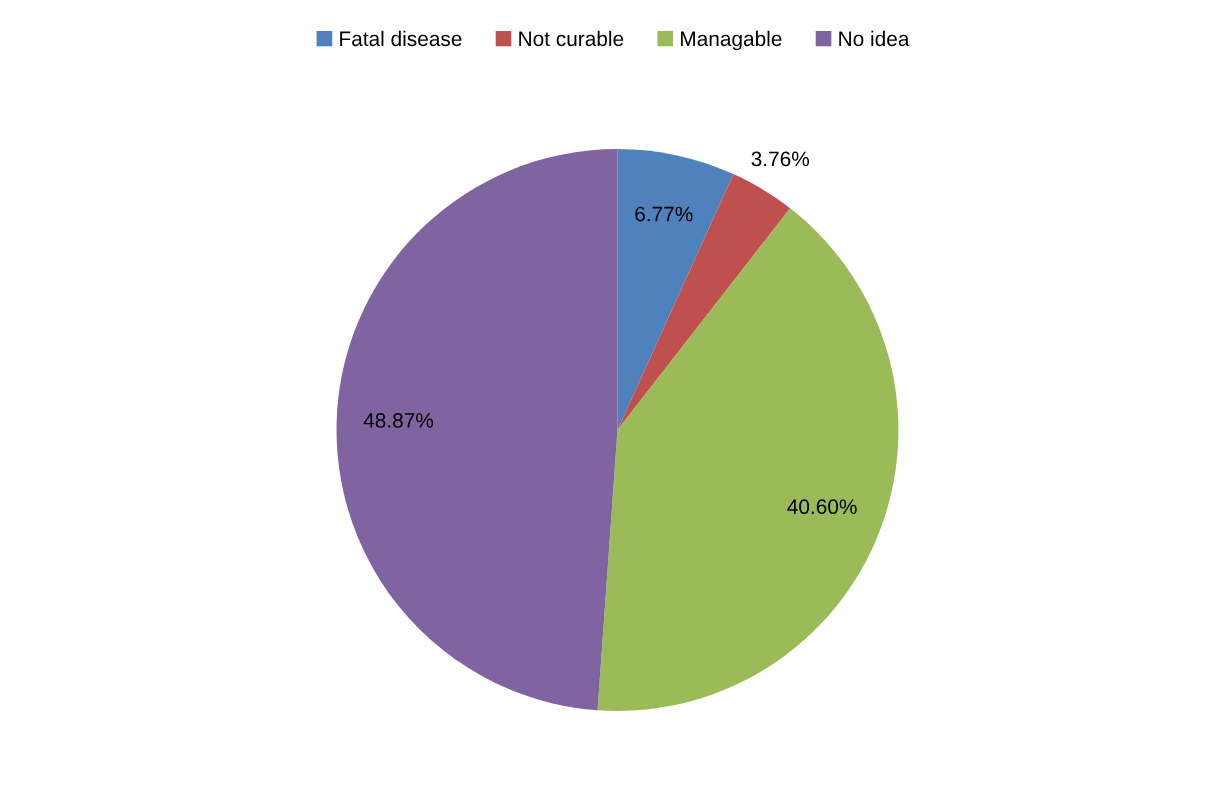 The image size is (1226, 805). What do you see at coordinates (874, 38) in the screenshot?
I see `legend-label: No idea` at bounding box center [874, 38].